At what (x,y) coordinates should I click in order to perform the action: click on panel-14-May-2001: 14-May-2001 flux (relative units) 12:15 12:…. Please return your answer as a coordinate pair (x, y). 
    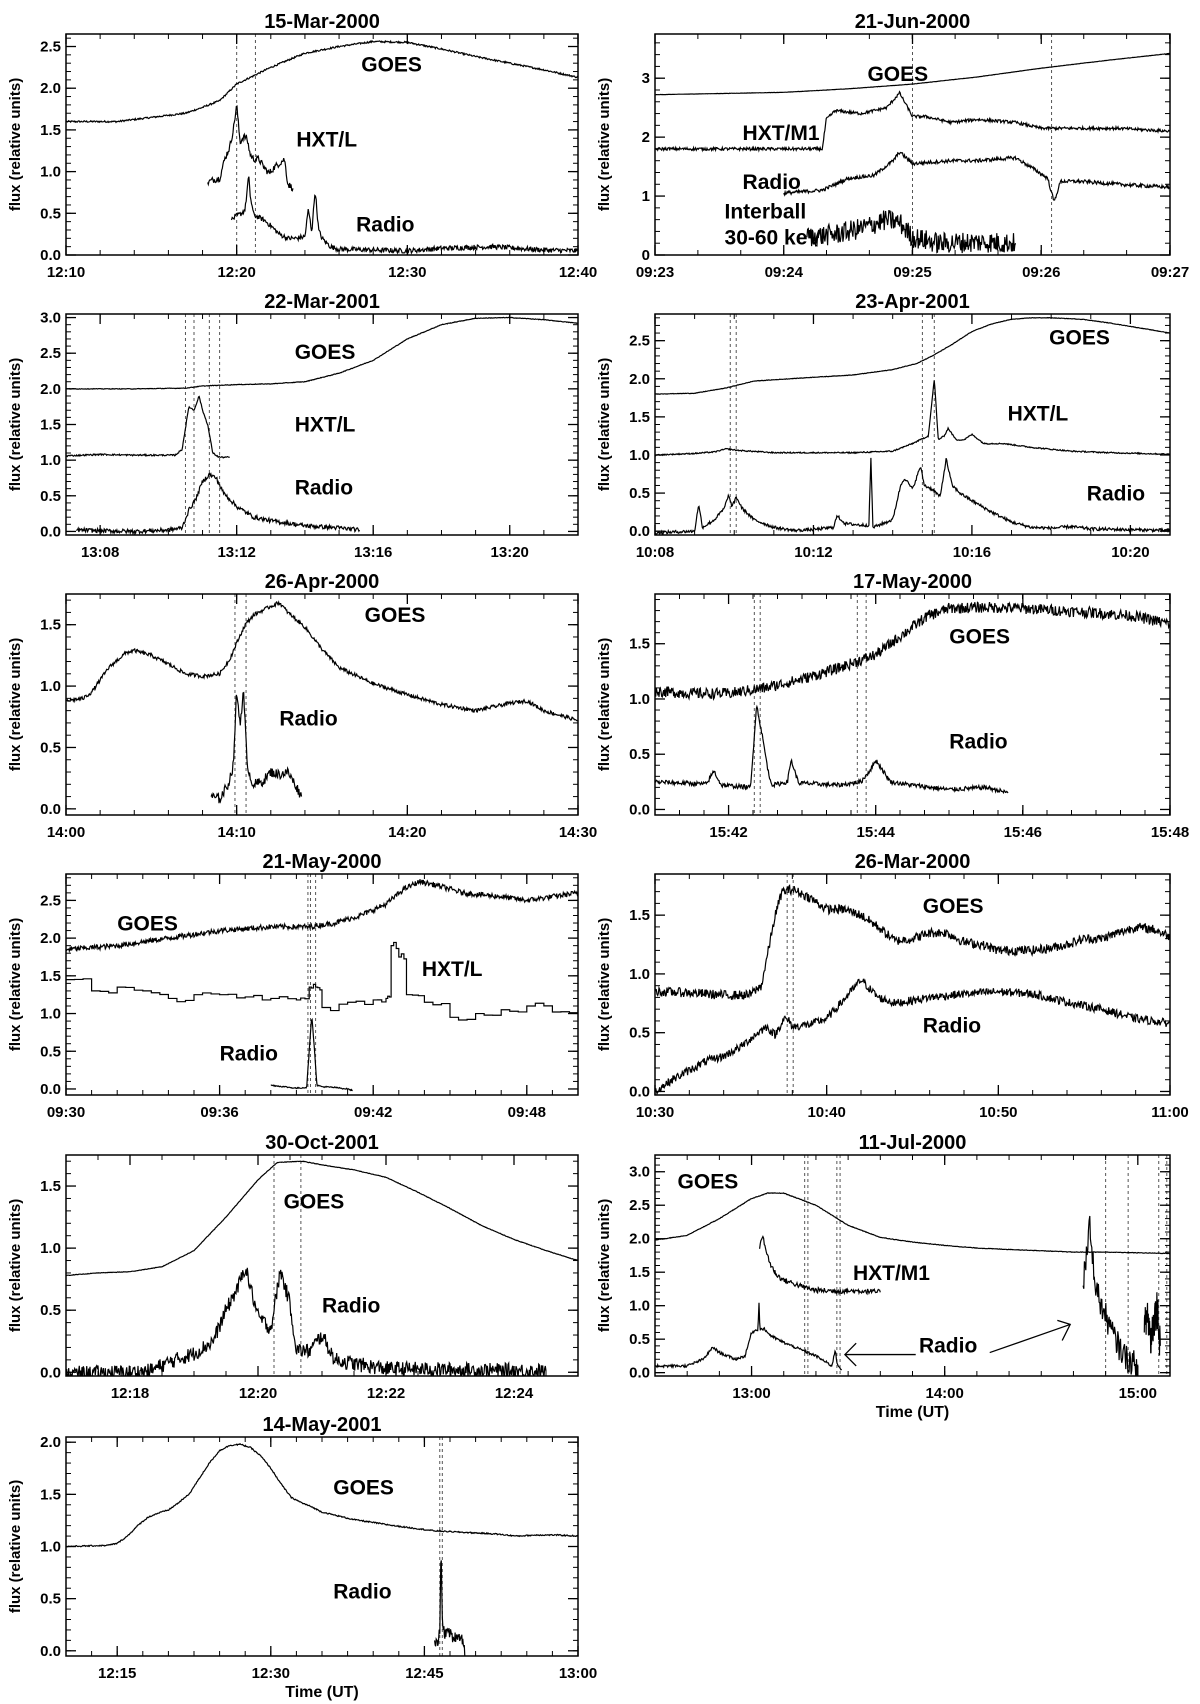
    Looking at the image, I should click on (302, 1557).